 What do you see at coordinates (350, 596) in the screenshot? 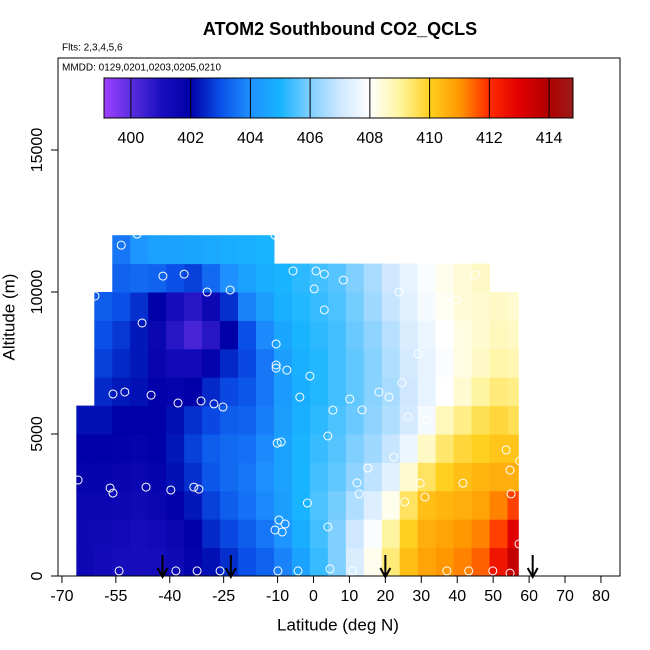
I see `x-tick-label: 10` at bounding box center [350, 596].